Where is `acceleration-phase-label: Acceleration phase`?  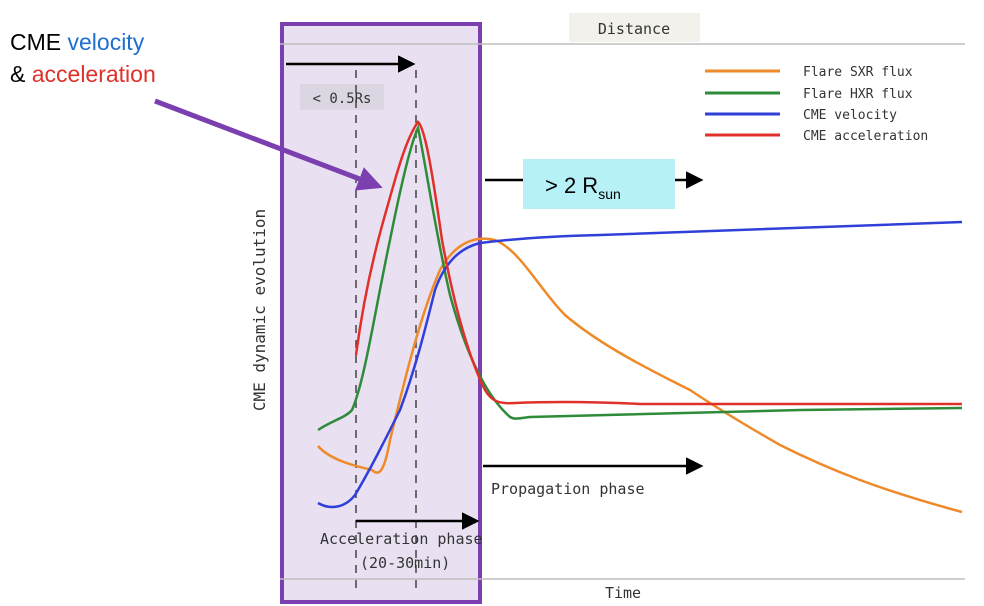
acceleration-phase-label: Acceleration phase is located at coordinates (401, 539).